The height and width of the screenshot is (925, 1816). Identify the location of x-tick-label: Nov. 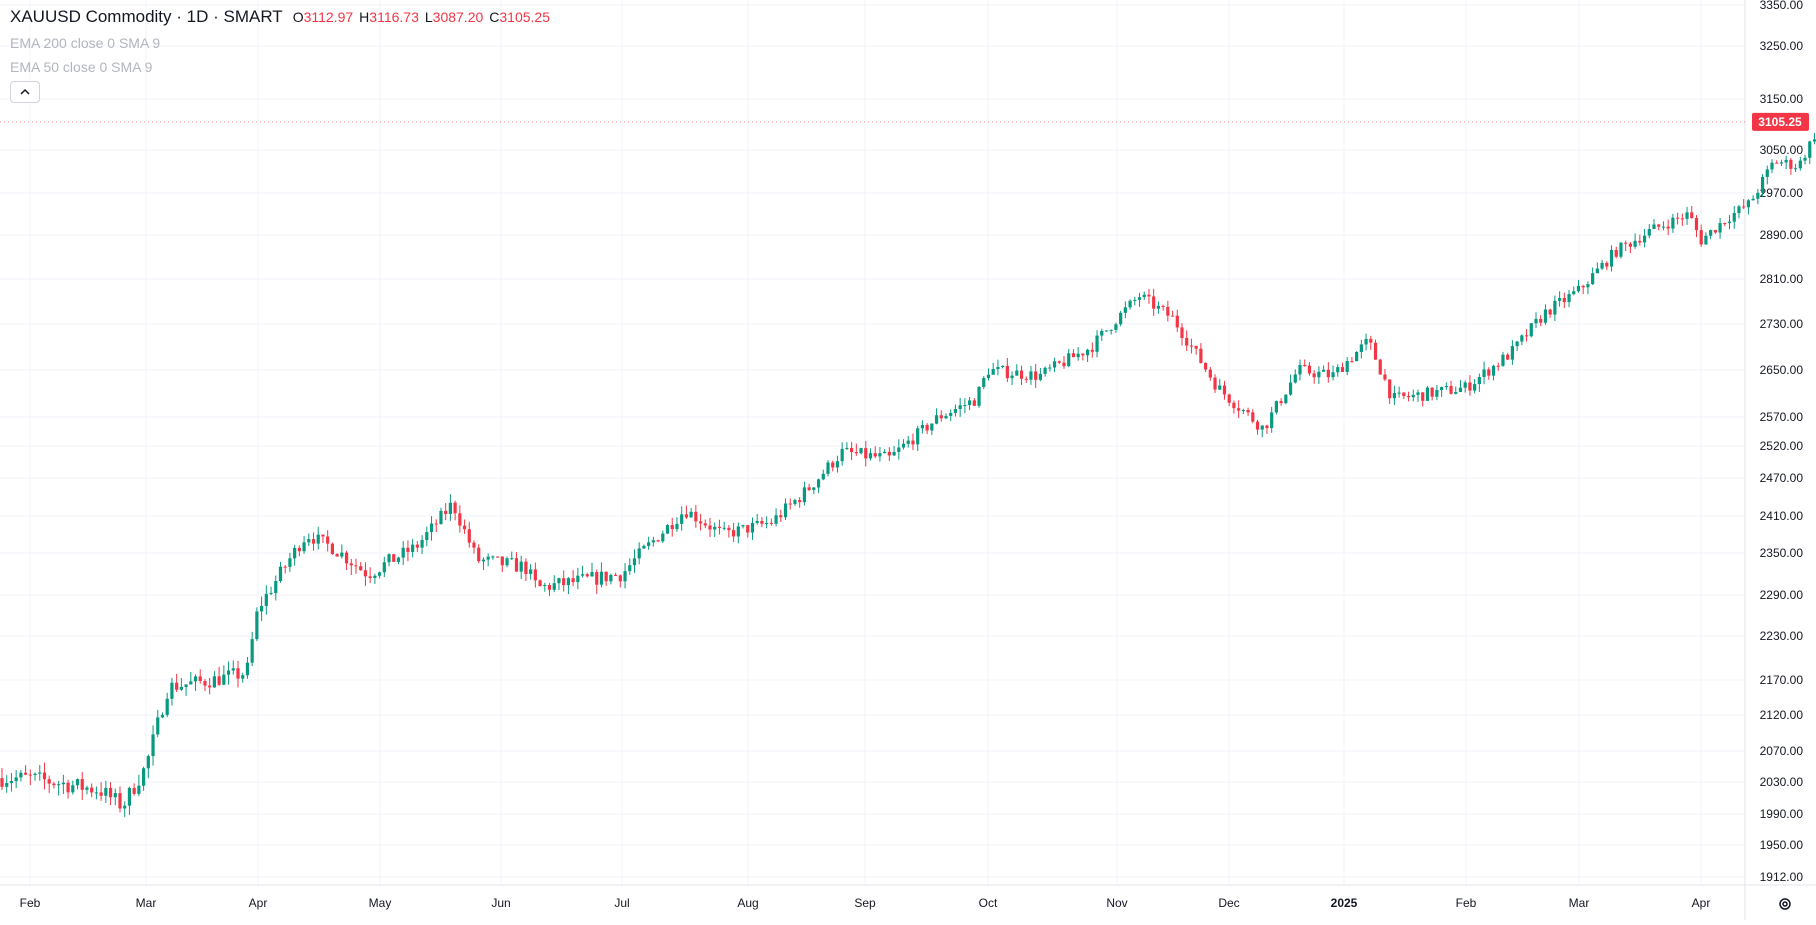
(1116, 903).